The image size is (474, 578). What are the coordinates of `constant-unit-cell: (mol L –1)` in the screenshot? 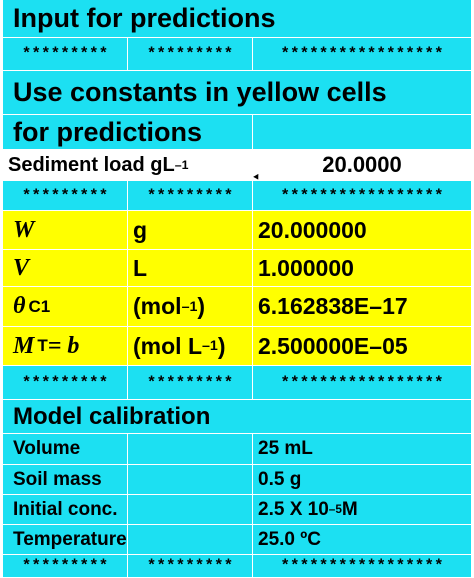 It's located at (190, 346).